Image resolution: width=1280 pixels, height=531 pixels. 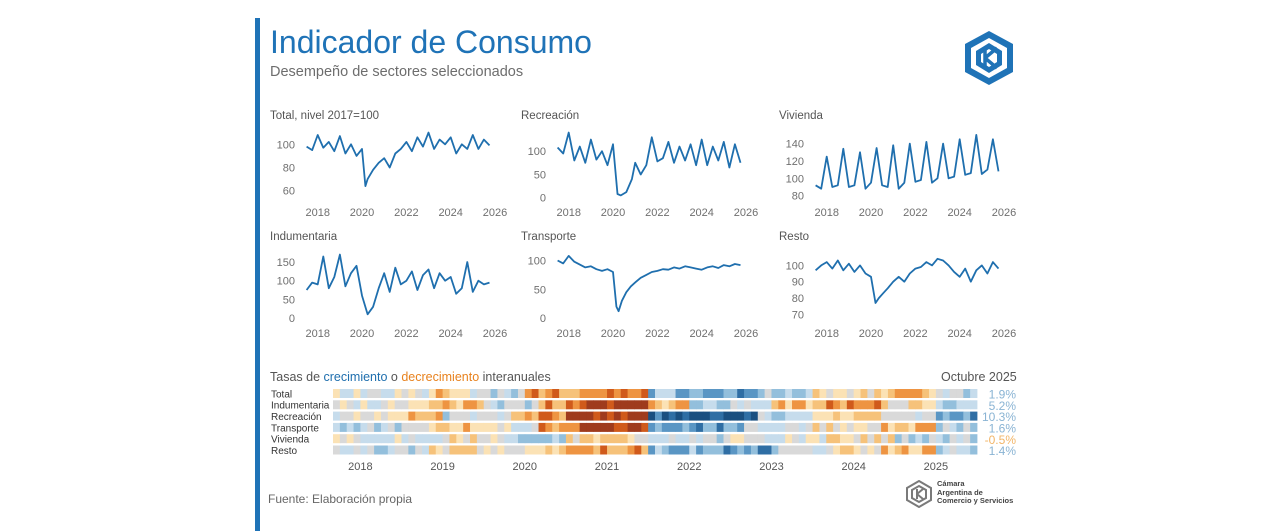 I want to click on y-tick-label: 150, so click(x=286, y=263).